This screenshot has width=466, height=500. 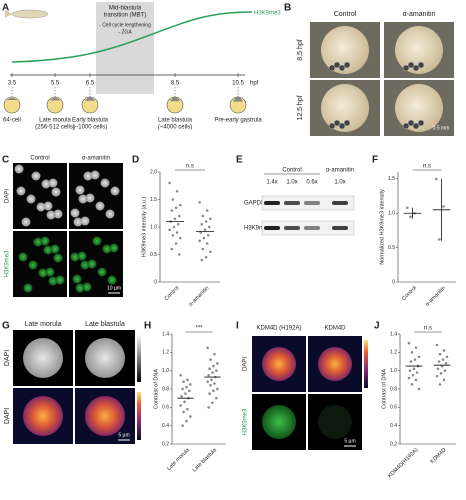 What do you see at coordinates (114, 288) in the screenshot?
I see `scale-label: 10 µm` at bounding box center [114, 288].